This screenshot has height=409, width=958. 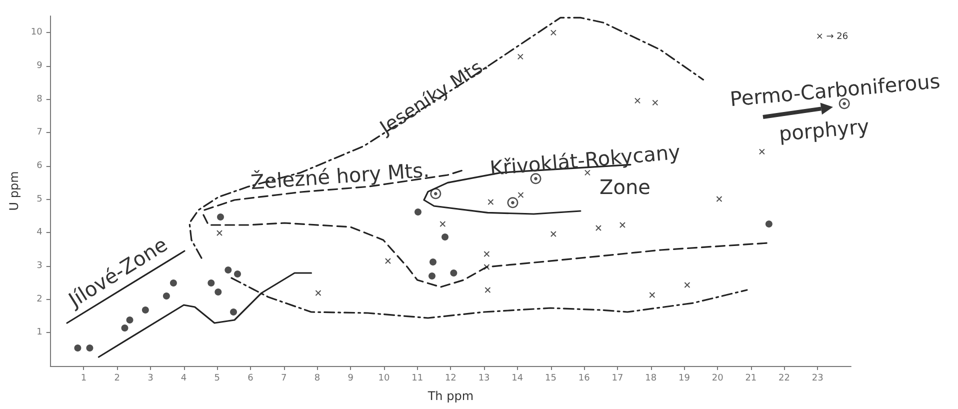 What do you see at coordinates (217, 379) in the screenshot?
I see `x-tick-label: 5` at bounding box center [217, 379].